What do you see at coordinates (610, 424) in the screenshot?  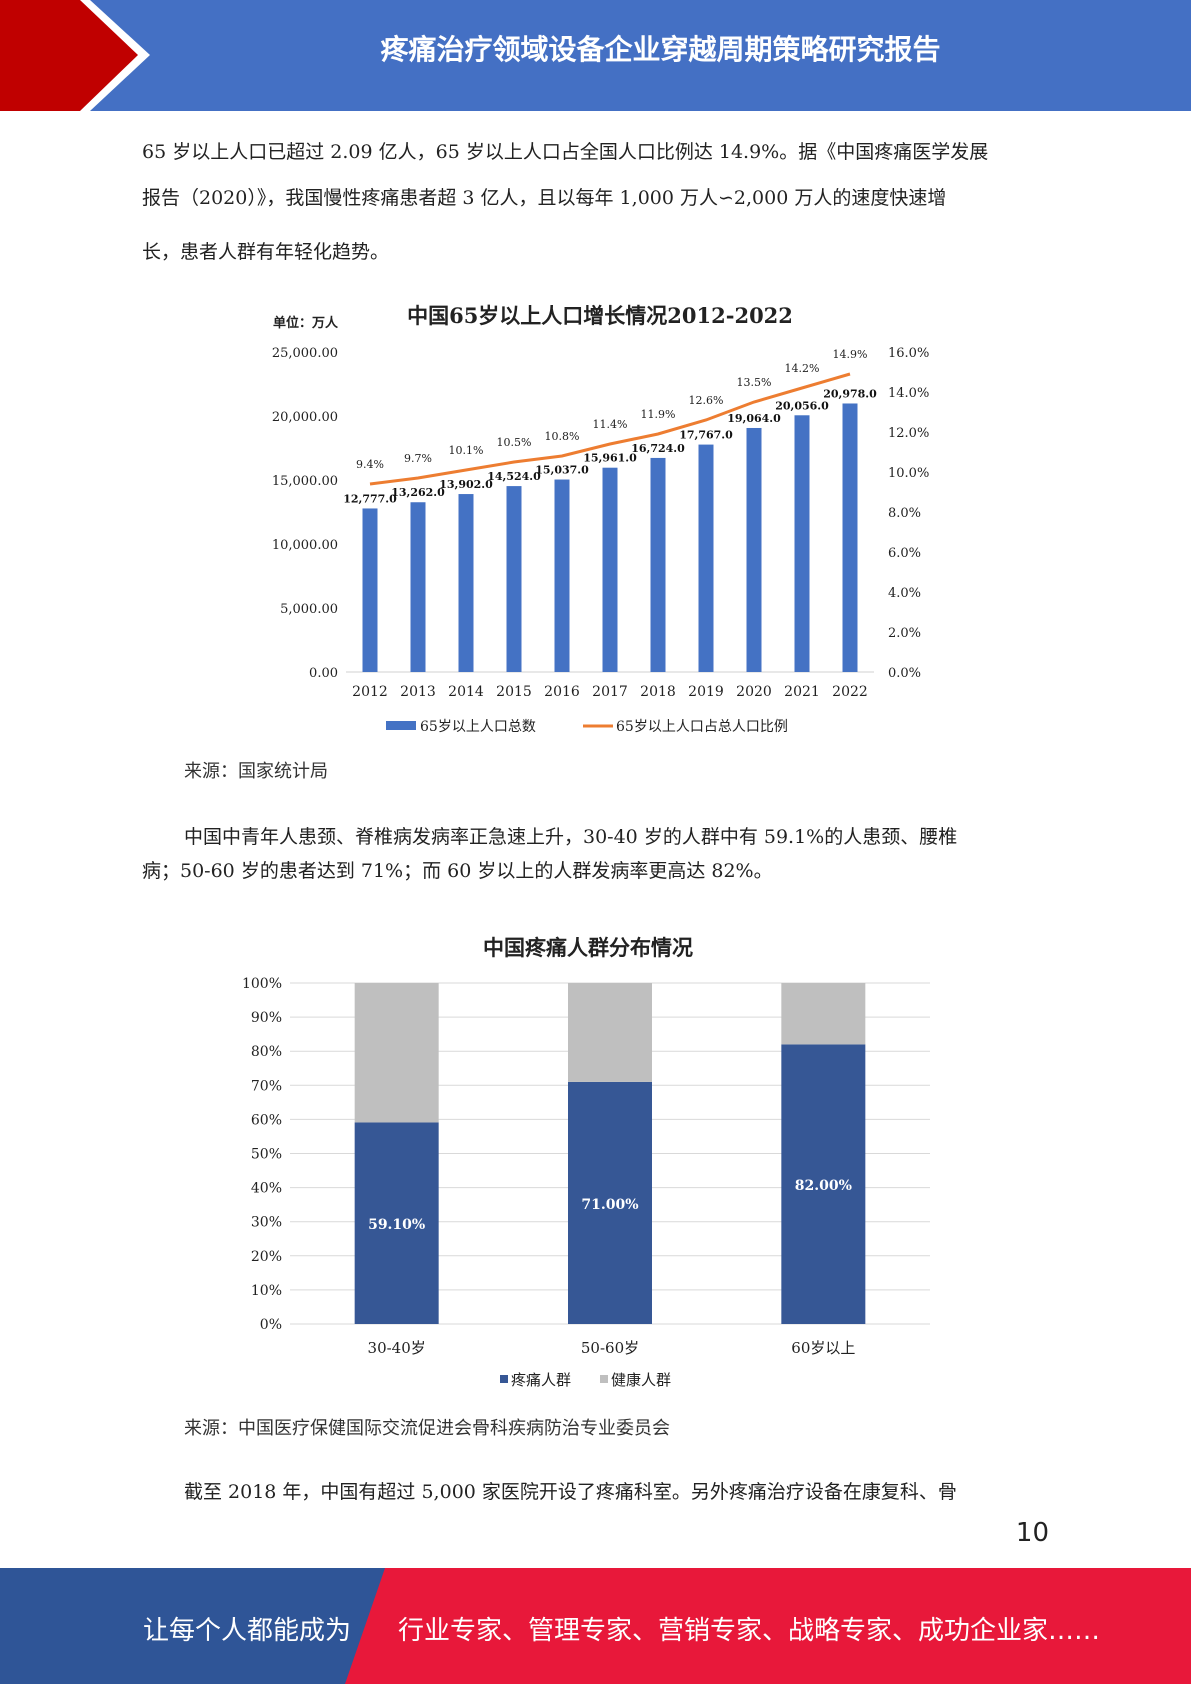 I see `line-data-label: 11.4%` at bounding box center [610, 424].